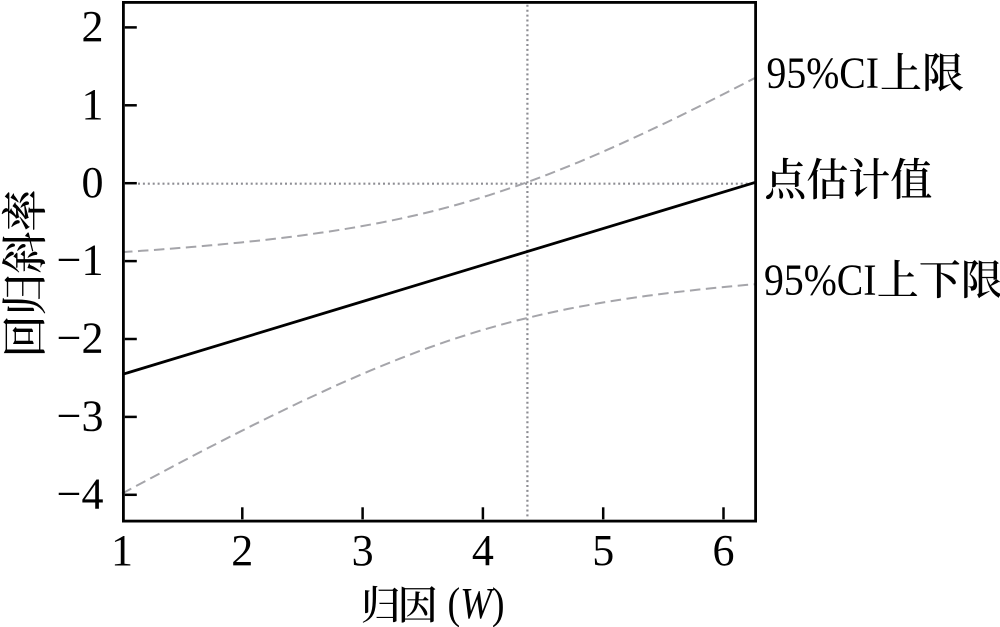  I want to click on svg-text: 0, so click(93, 182).